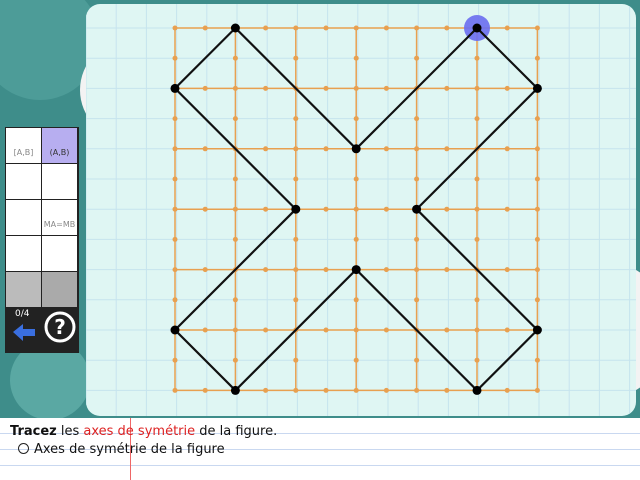 The image size is (640, 480). What do you see at coordinates (59, 145) in the screenshot?
I see `line-tool: (A,B)` at bounding box center [59, 145].